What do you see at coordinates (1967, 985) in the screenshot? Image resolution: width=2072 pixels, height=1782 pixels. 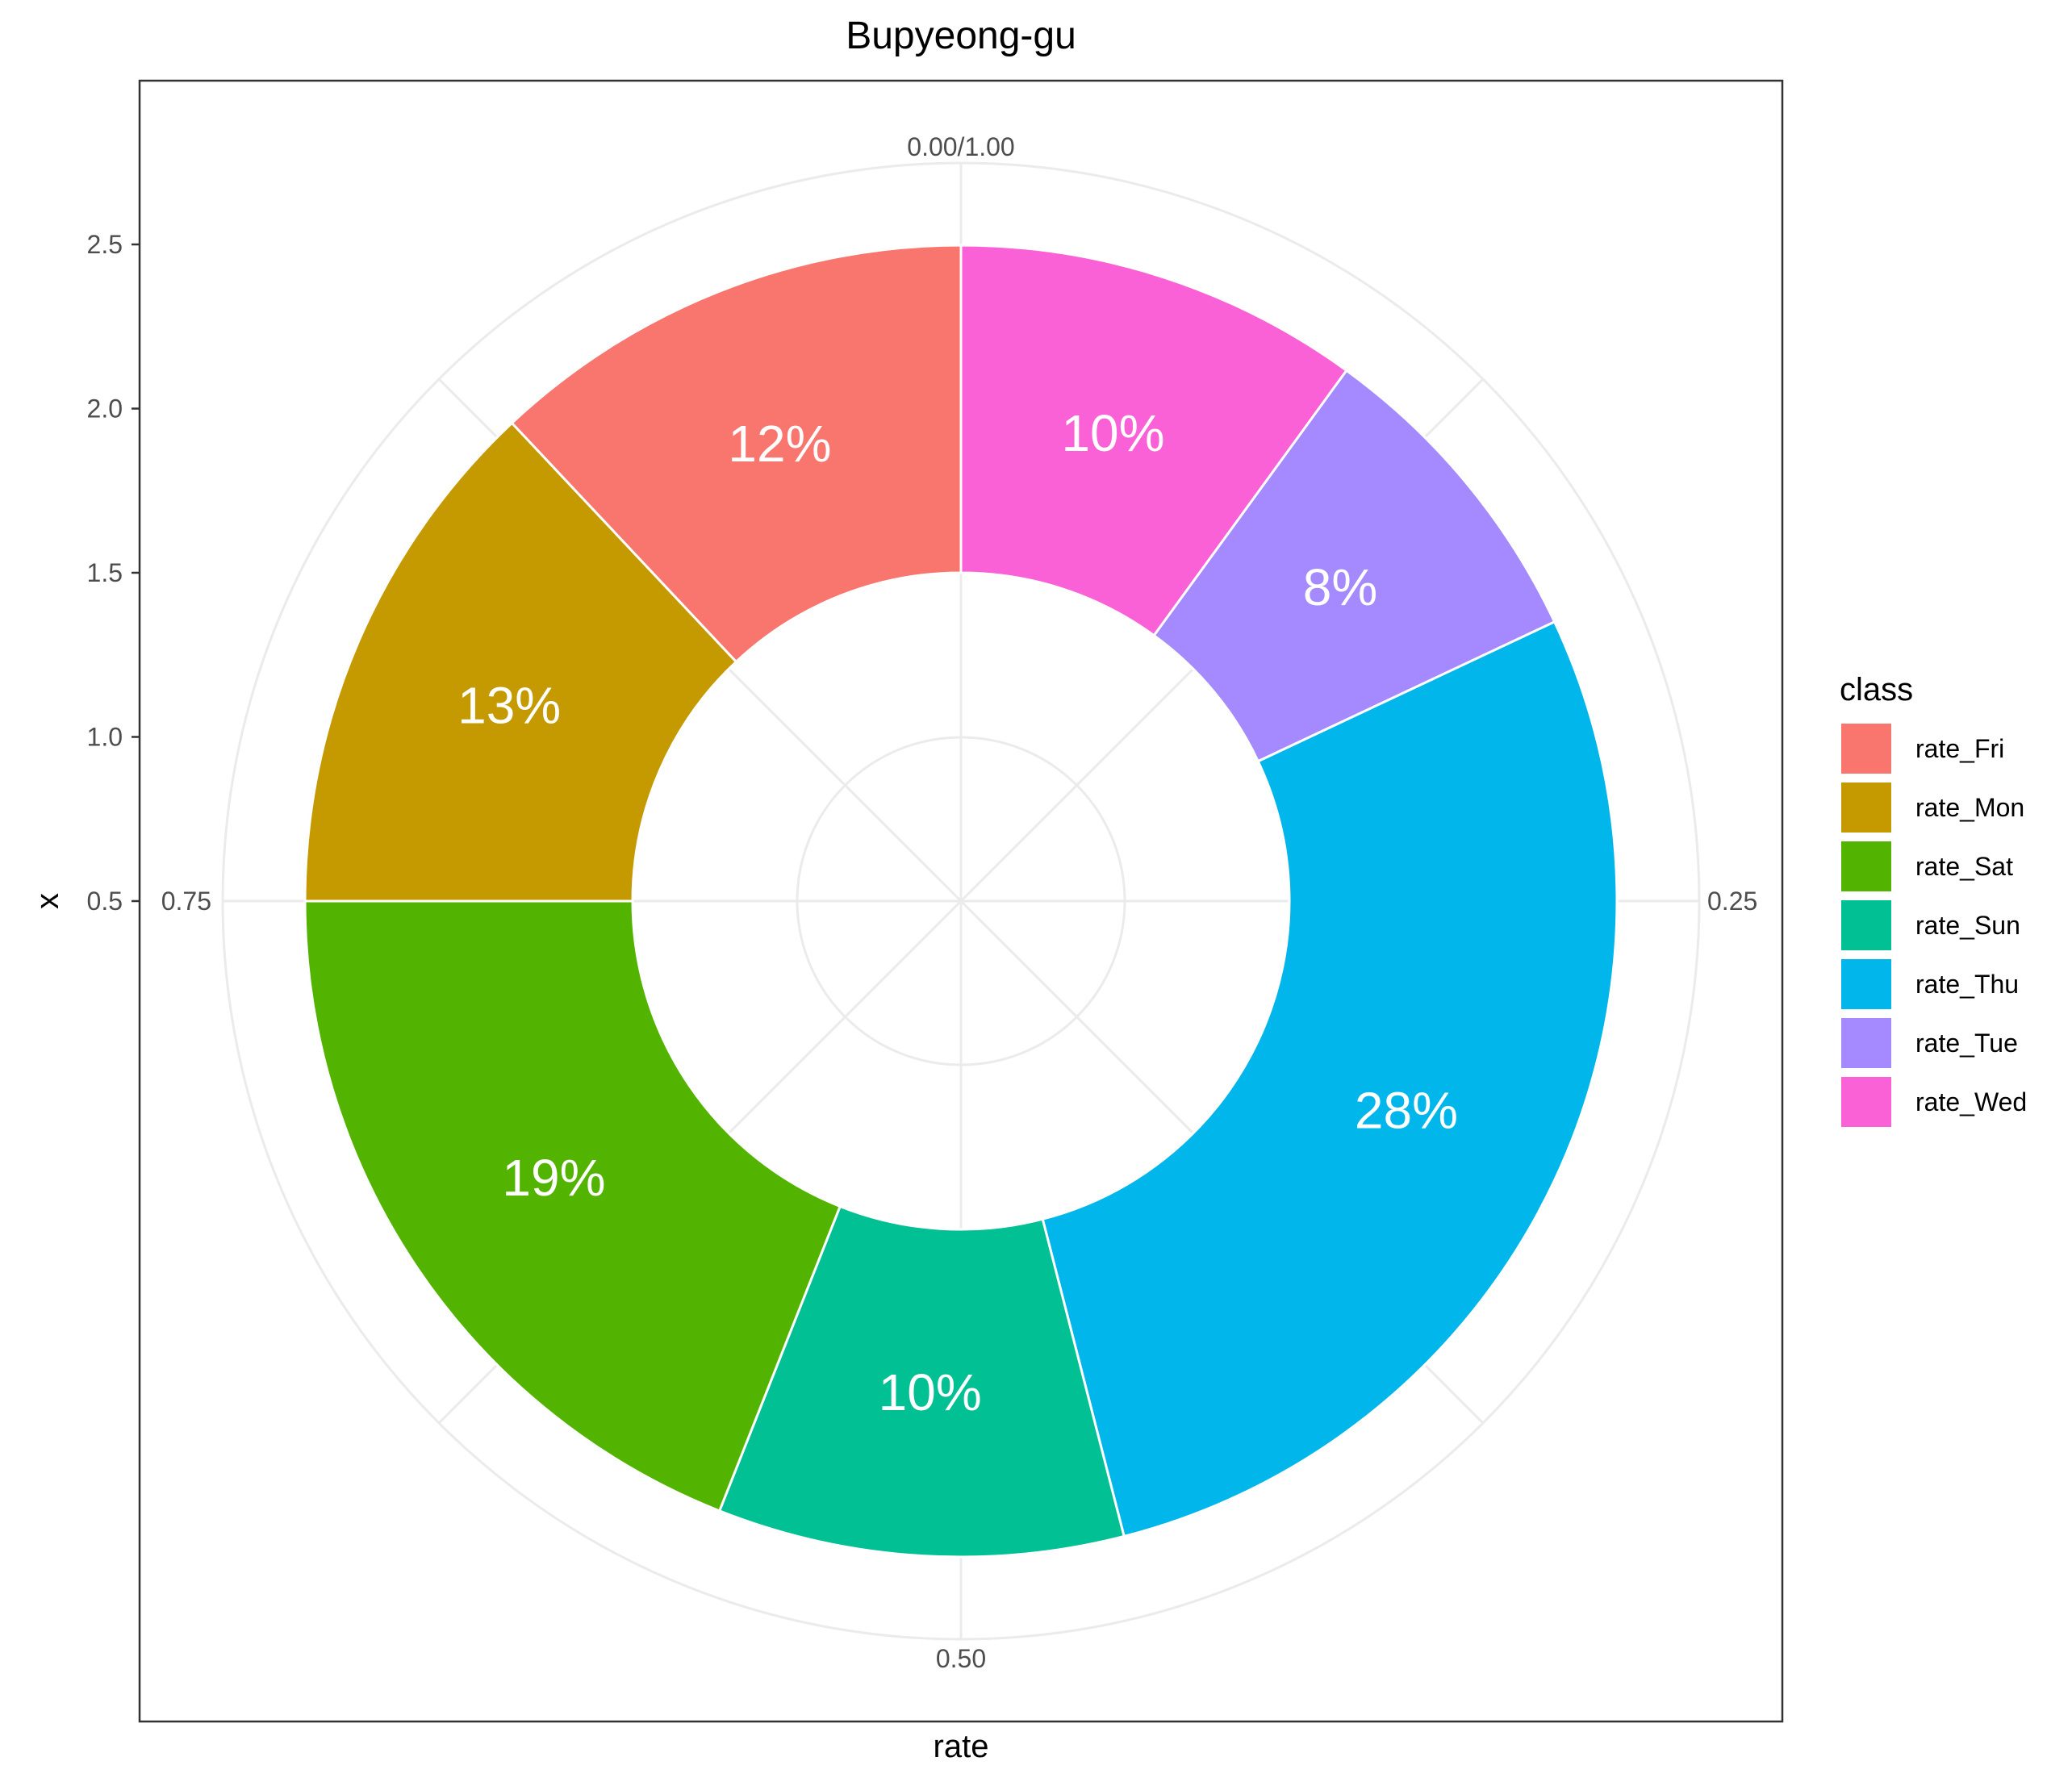 I see `legend-label-rate_Thu: rate_Thu` at bounding box center [1967, 985].